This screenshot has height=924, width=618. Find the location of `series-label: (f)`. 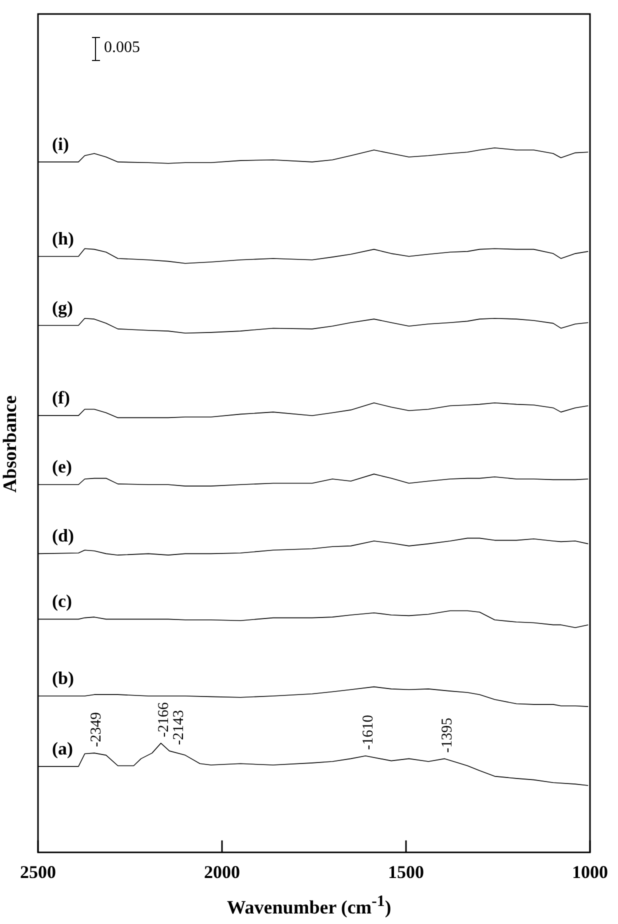

series-label: (f) is located at coordinates (61, 398).